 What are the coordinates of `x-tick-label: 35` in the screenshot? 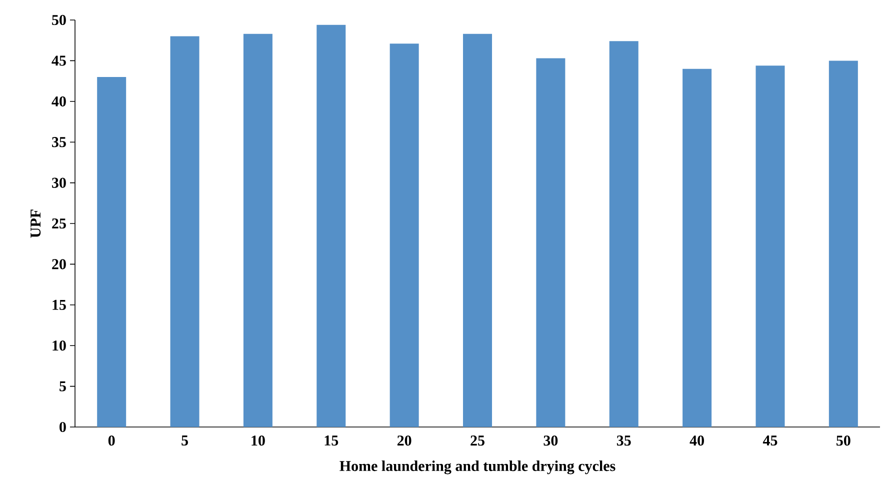 It's located at (623, 441).